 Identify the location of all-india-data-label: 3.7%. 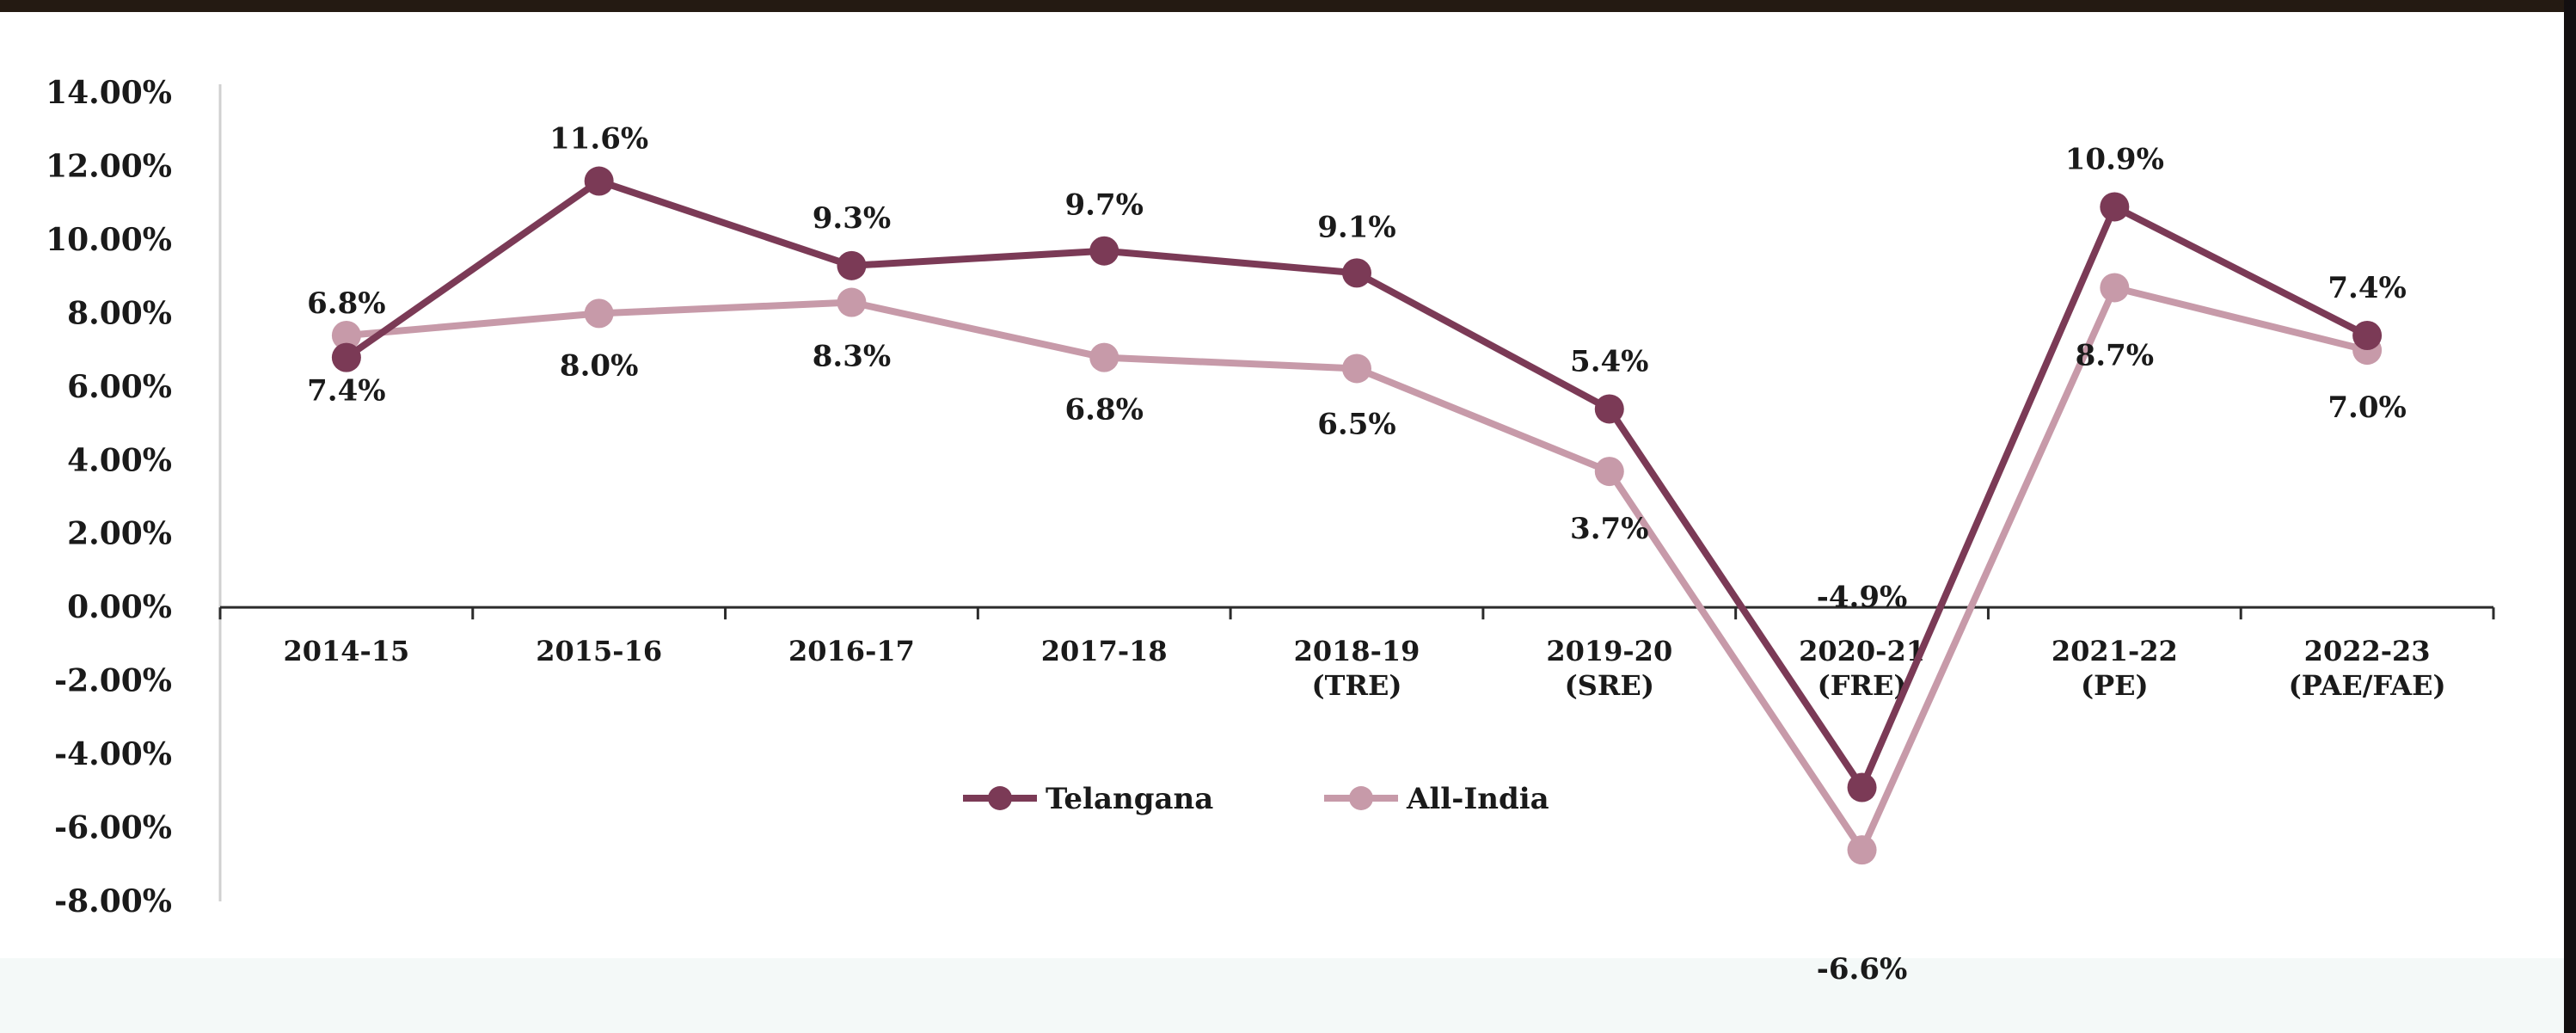
(1609, 529).